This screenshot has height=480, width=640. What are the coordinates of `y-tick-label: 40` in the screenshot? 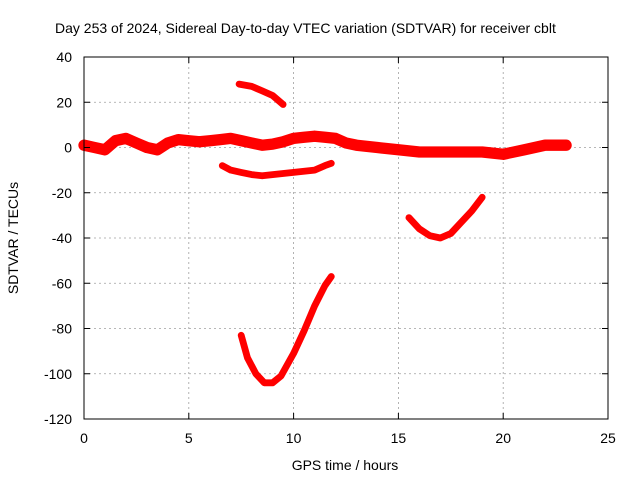 It's located at (64, 57).